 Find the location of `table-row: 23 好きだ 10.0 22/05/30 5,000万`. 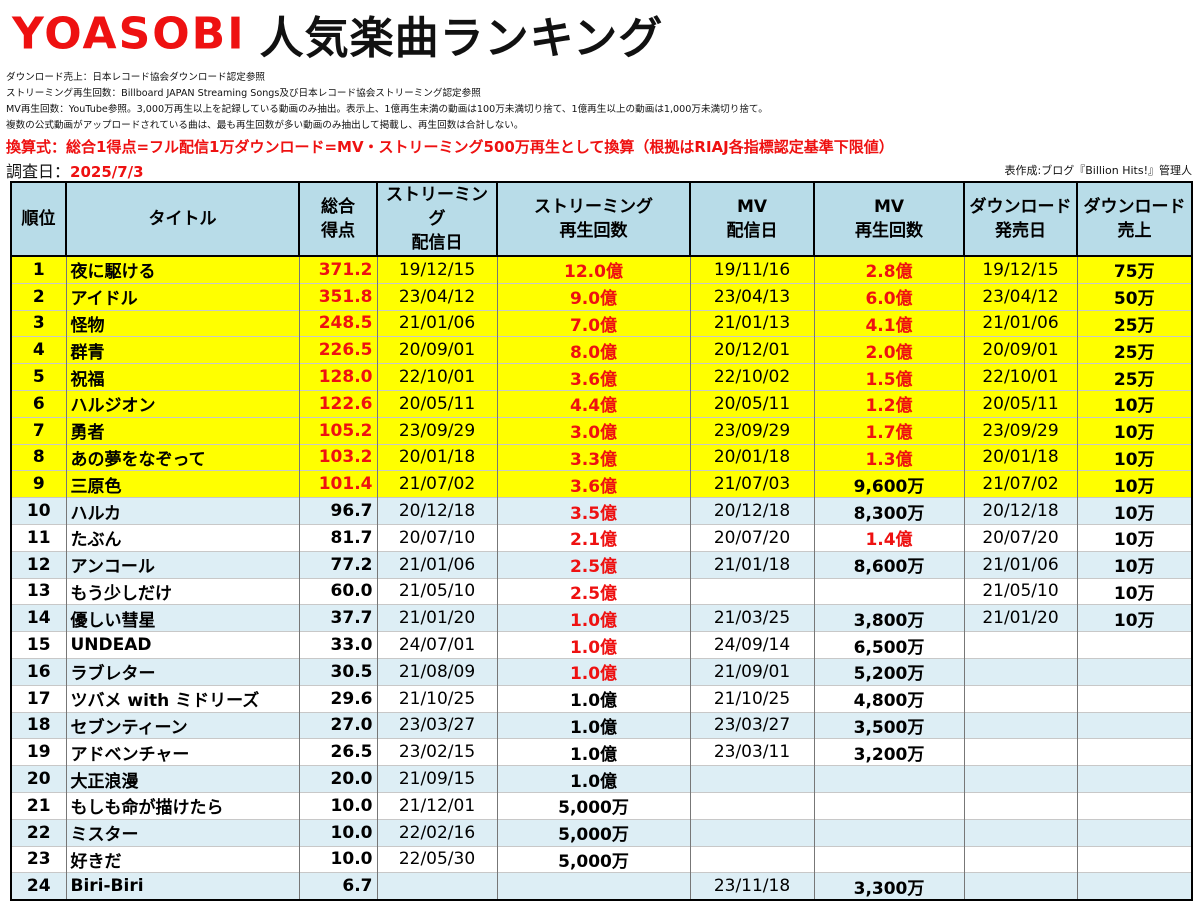

table-row: 23 好きだ 10.0 22/05/30 5,000万 is located at coordinates (601, 859).